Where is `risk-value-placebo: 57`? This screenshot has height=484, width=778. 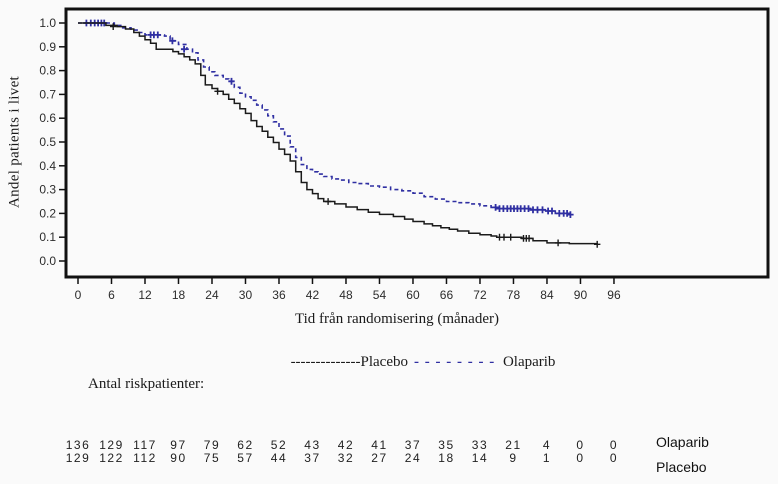 risk-value-placebo: 57 is located at coordinates (245, 458).